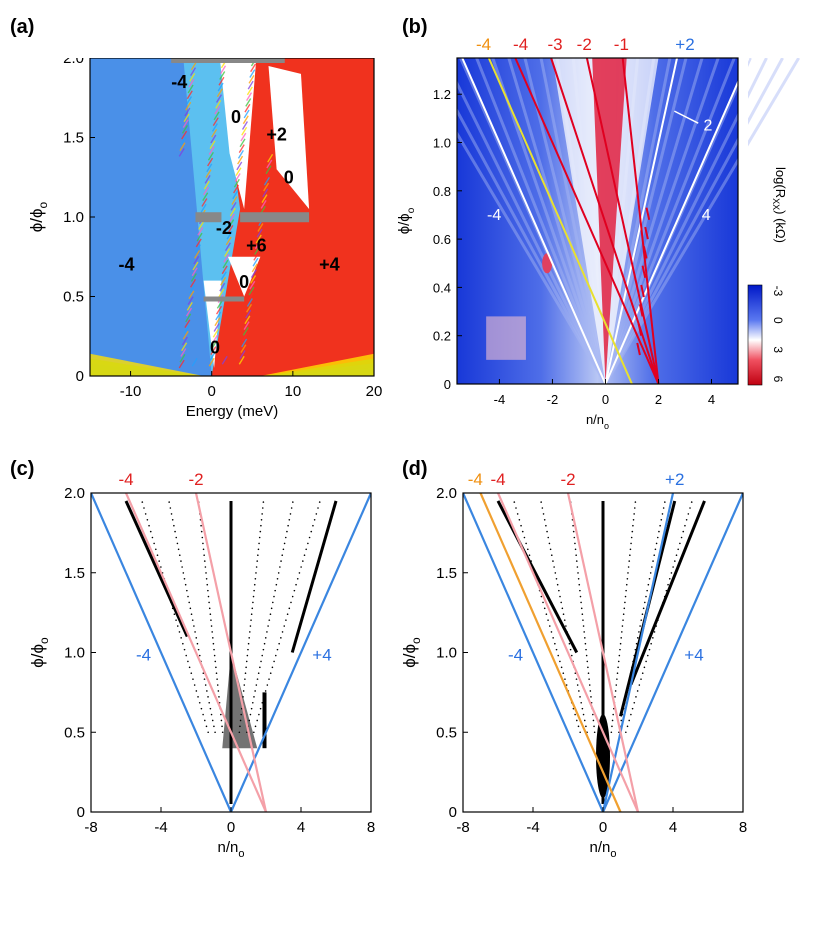  Describe the element at coordinates (264, 720) in the screenshot. I see `fan-bar` at that location.